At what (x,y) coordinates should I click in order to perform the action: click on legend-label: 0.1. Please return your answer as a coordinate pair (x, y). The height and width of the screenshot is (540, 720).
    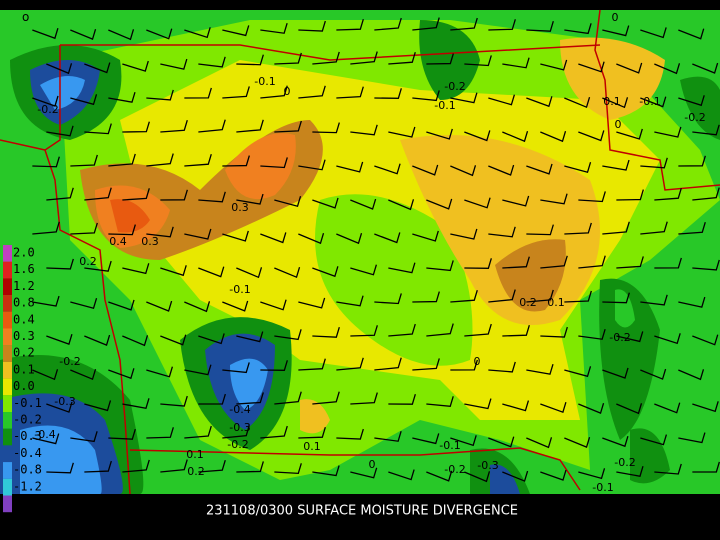
    Looking at the image, I should click on (24, 369).